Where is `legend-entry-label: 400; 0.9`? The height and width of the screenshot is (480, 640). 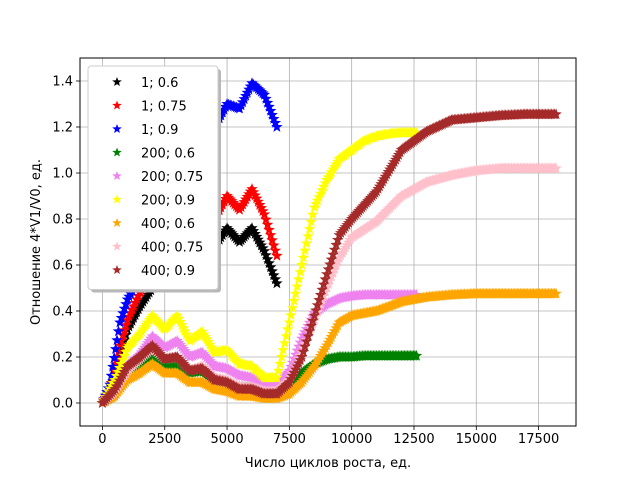 legend-entry-label: 400; 0.9 is located at coordinates (168, 271).